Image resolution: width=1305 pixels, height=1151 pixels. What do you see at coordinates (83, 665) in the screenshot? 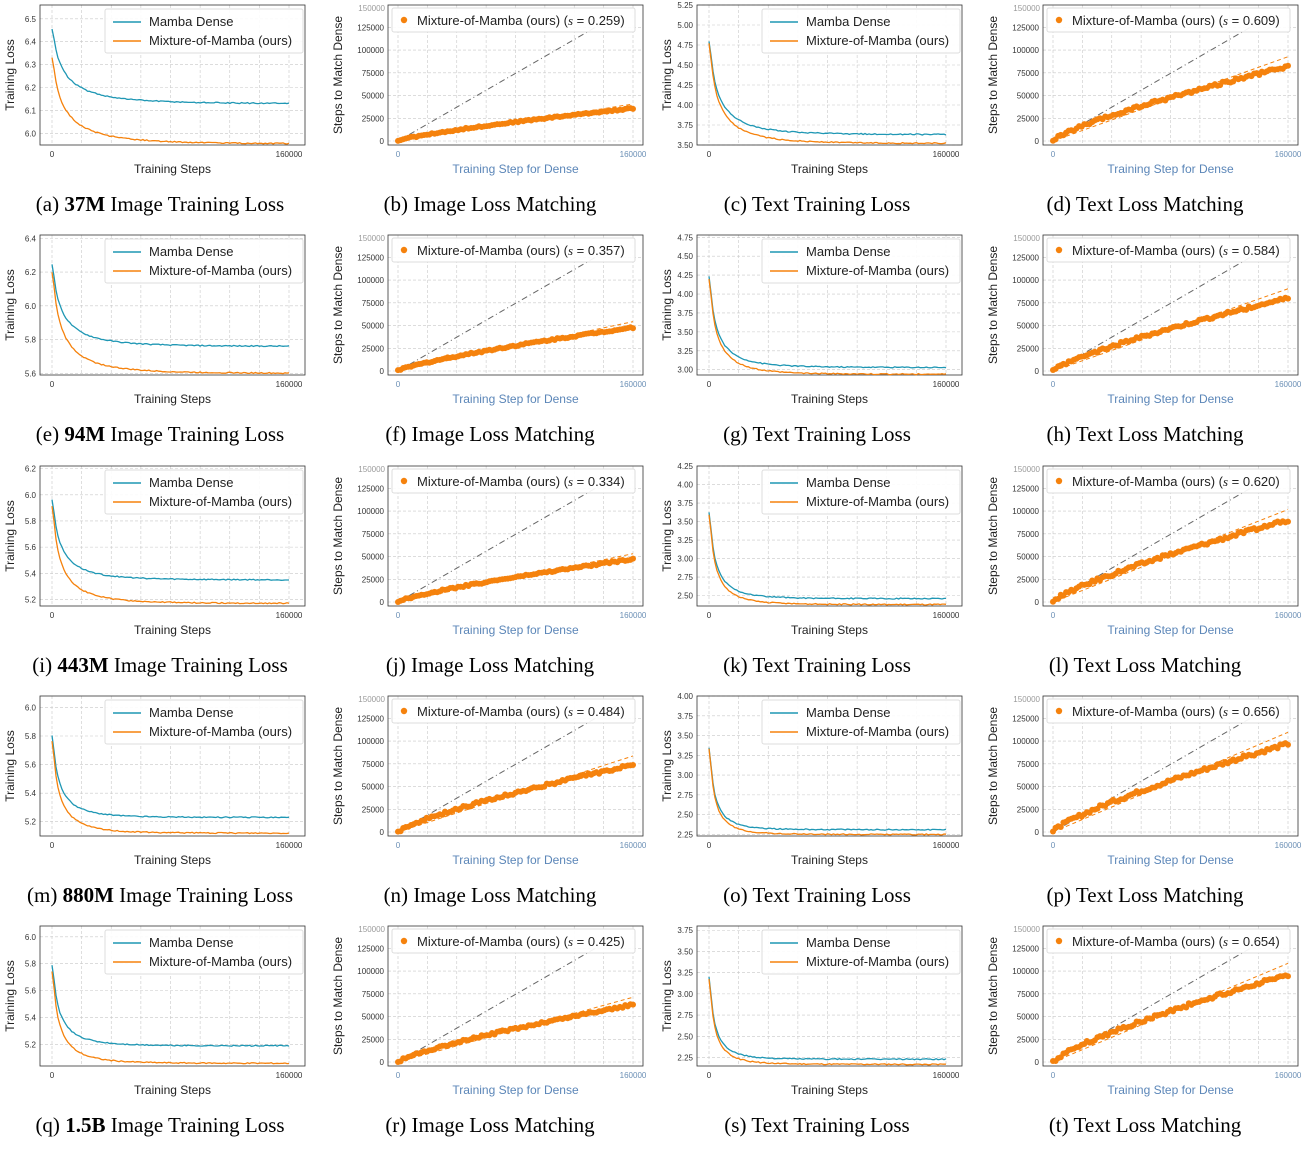
I see `model-size: 443M` at bounding box center [83, 665].